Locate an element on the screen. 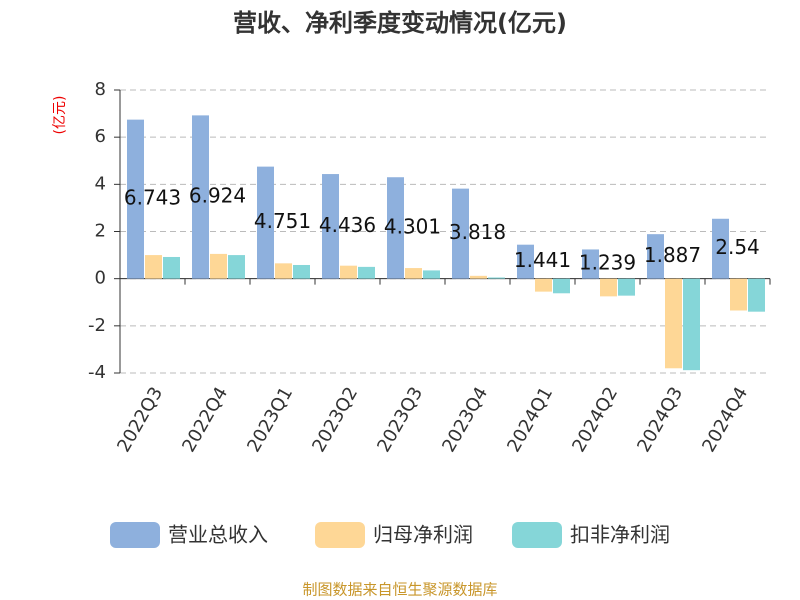 This screenshot has width=800, height=600. x-tick-label: 2023Q2 is located at coordinates (335, 420).